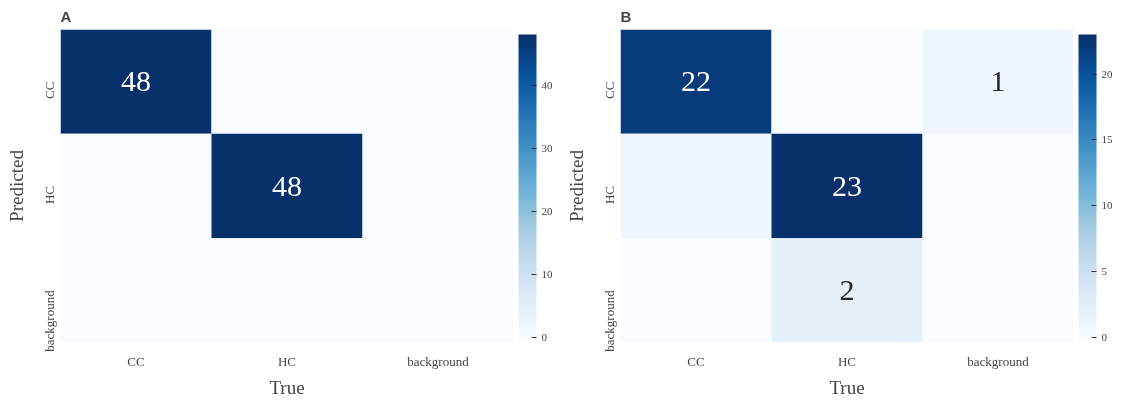 This screenshot has height=400, width=1127. What do you see at coordinates (626, 16) in the screenshot?
I see `chart-title: B` at bounding box center [626, 16].